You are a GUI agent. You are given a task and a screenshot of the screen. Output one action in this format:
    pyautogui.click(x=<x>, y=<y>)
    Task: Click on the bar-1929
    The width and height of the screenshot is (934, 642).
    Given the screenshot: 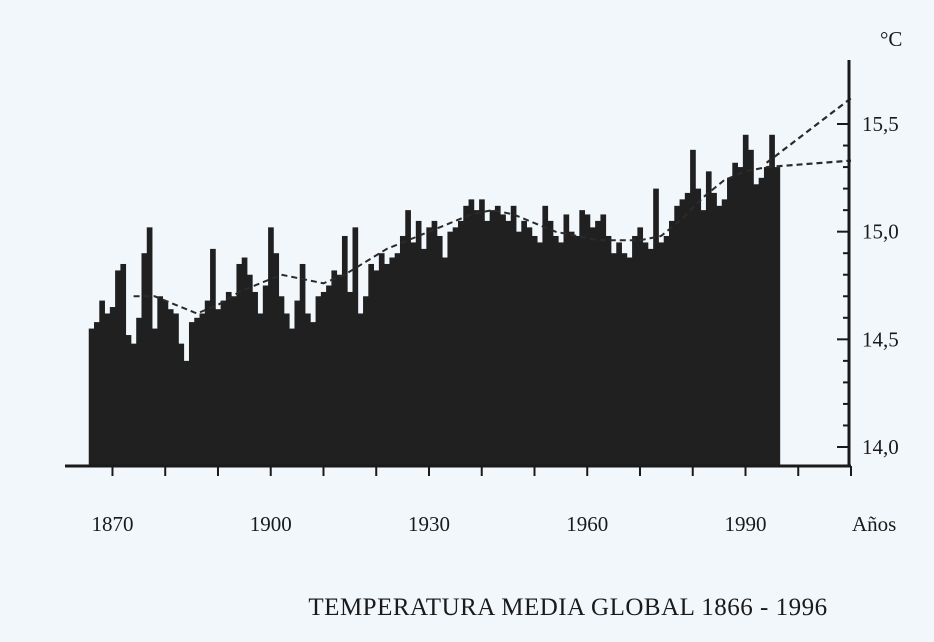 What is the action you would take?
    pyautogui.click(x=424, y=357)
    